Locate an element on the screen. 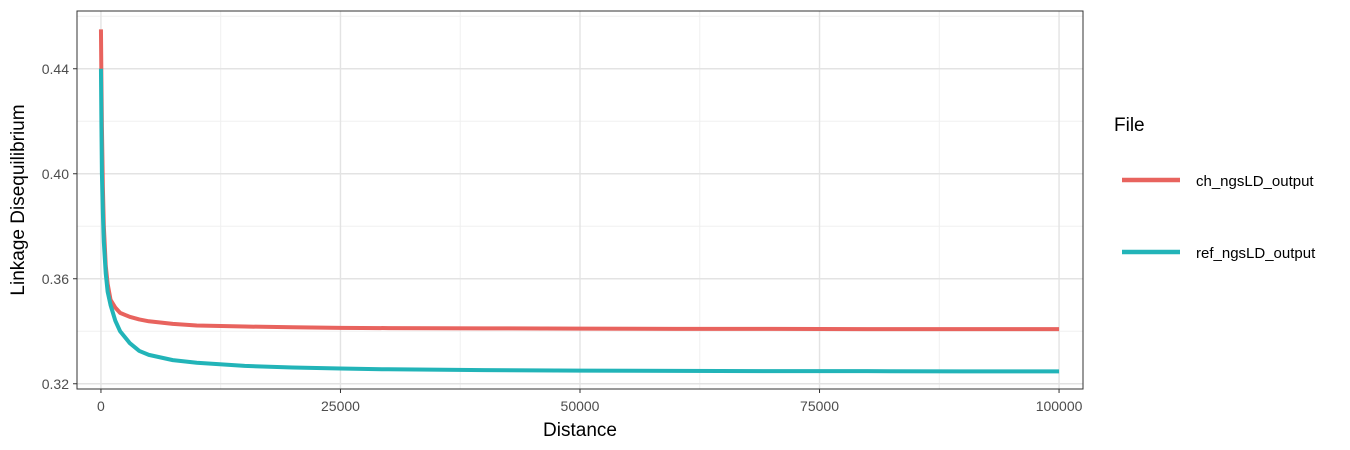  legend: File ch_ngsLD_output ref_ngsLD_output is located at coordinates (1215, 188).